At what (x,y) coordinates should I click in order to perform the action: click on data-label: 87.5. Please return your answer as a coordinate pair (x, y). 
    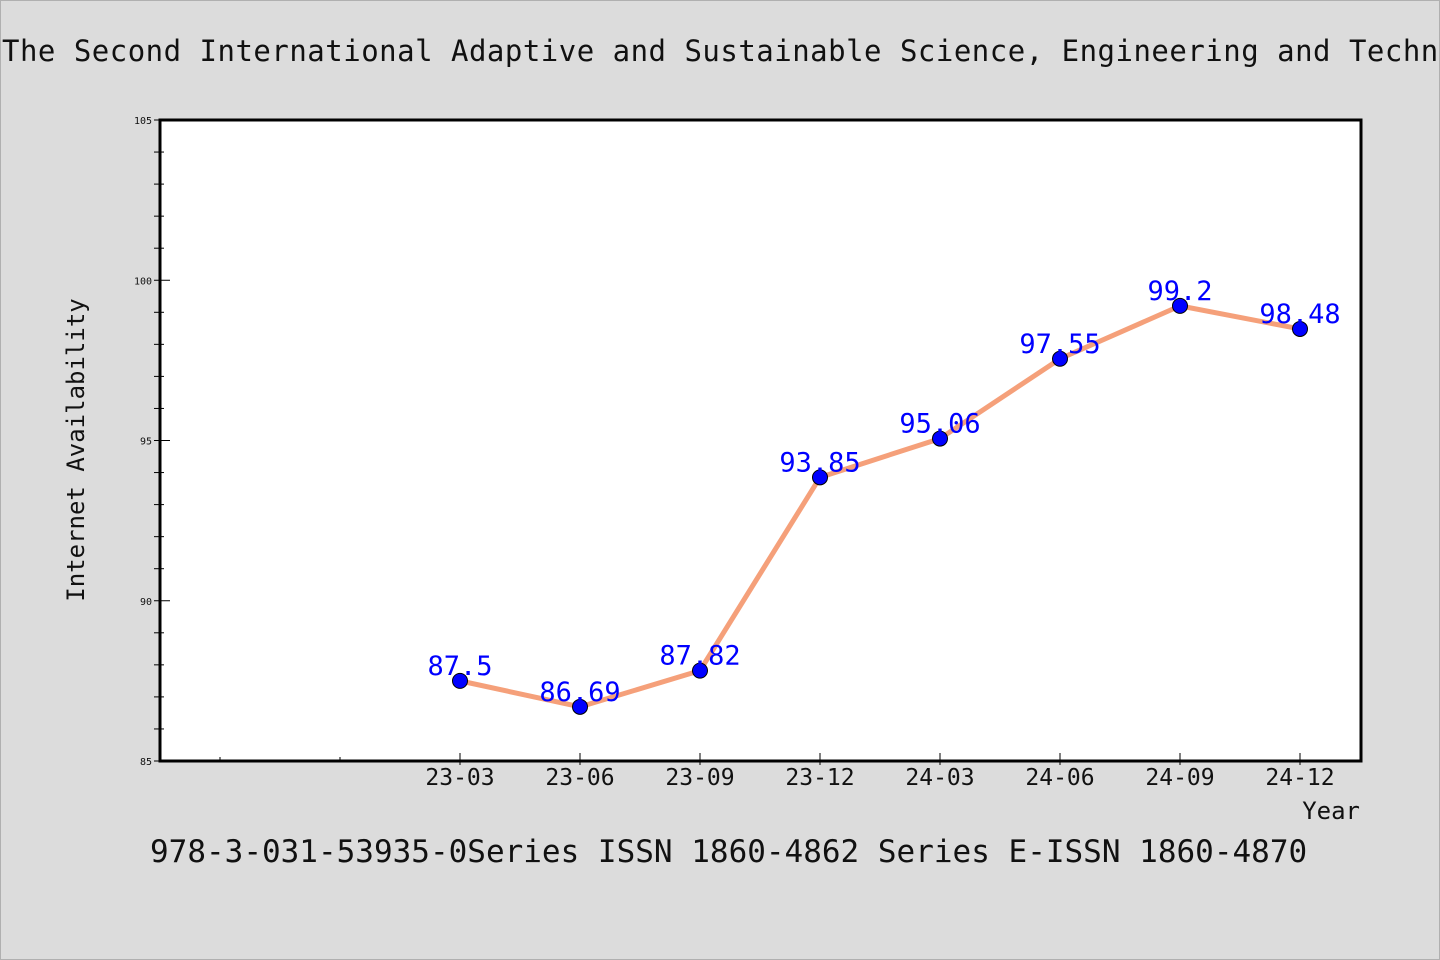
    Looking at the image, I should click on (459, 666).